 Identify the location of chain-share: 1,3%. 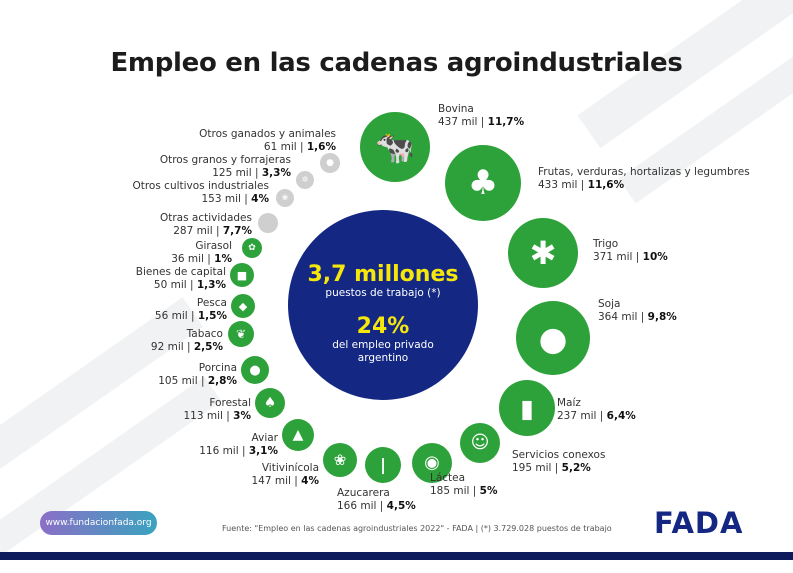
(211, 285).